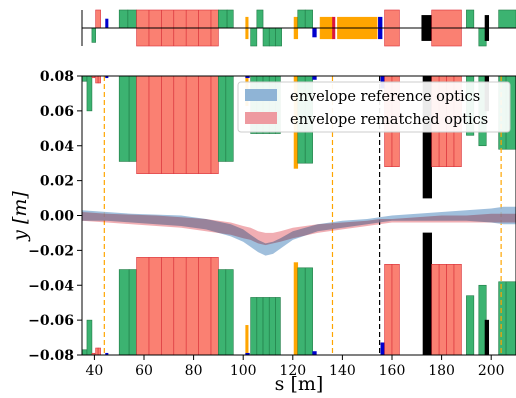 The height and width of the screenshot is (398, 516). Describe the element at coordinates (389, 120) in the screenshot. I see `legend-label-rematched: envelope rematched optics` at that location.